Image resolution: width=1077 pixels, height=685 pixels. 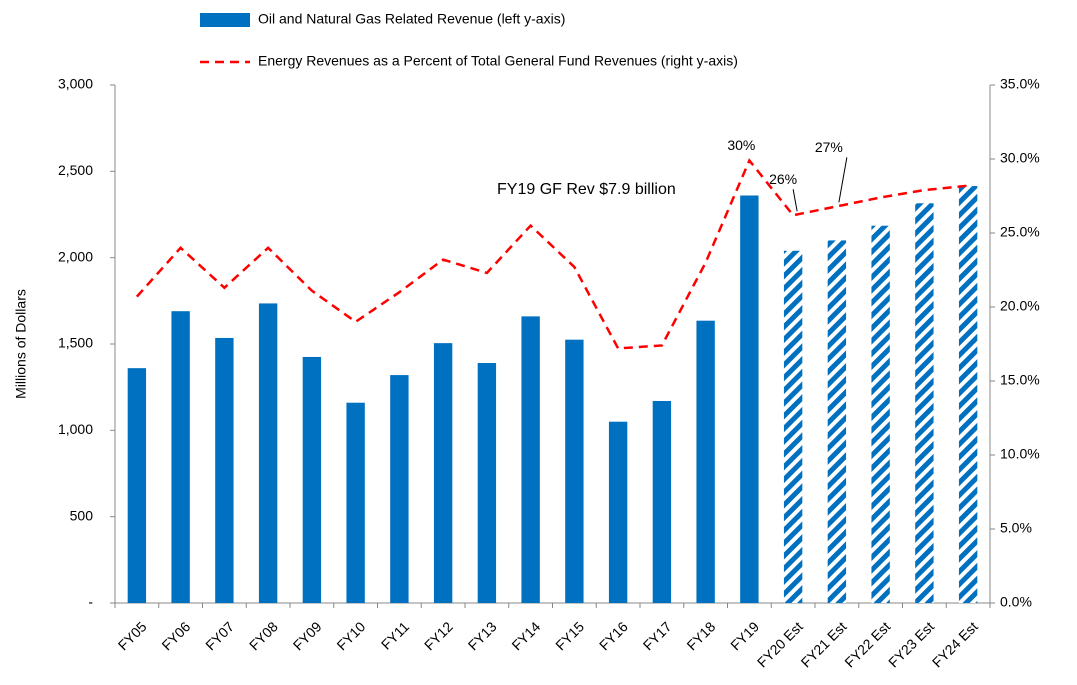 I want to click on y-tick-label: -, so click(x=90, y=602).